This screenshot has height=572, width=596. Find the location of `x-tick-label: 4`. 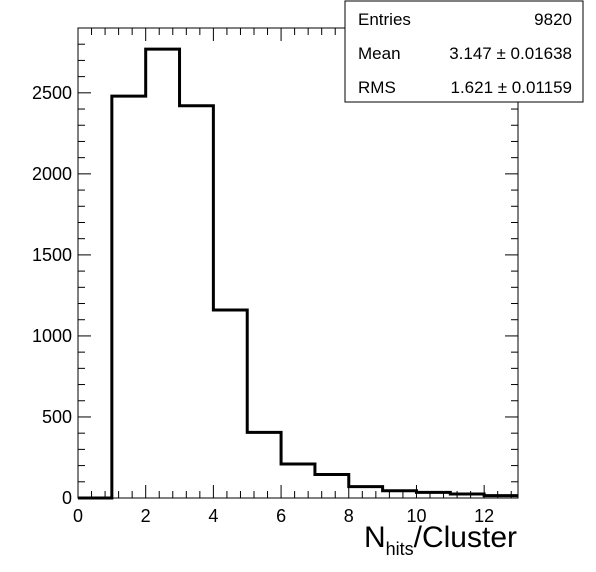

x-tick-label: 4 is located at coordinates (213, 516).